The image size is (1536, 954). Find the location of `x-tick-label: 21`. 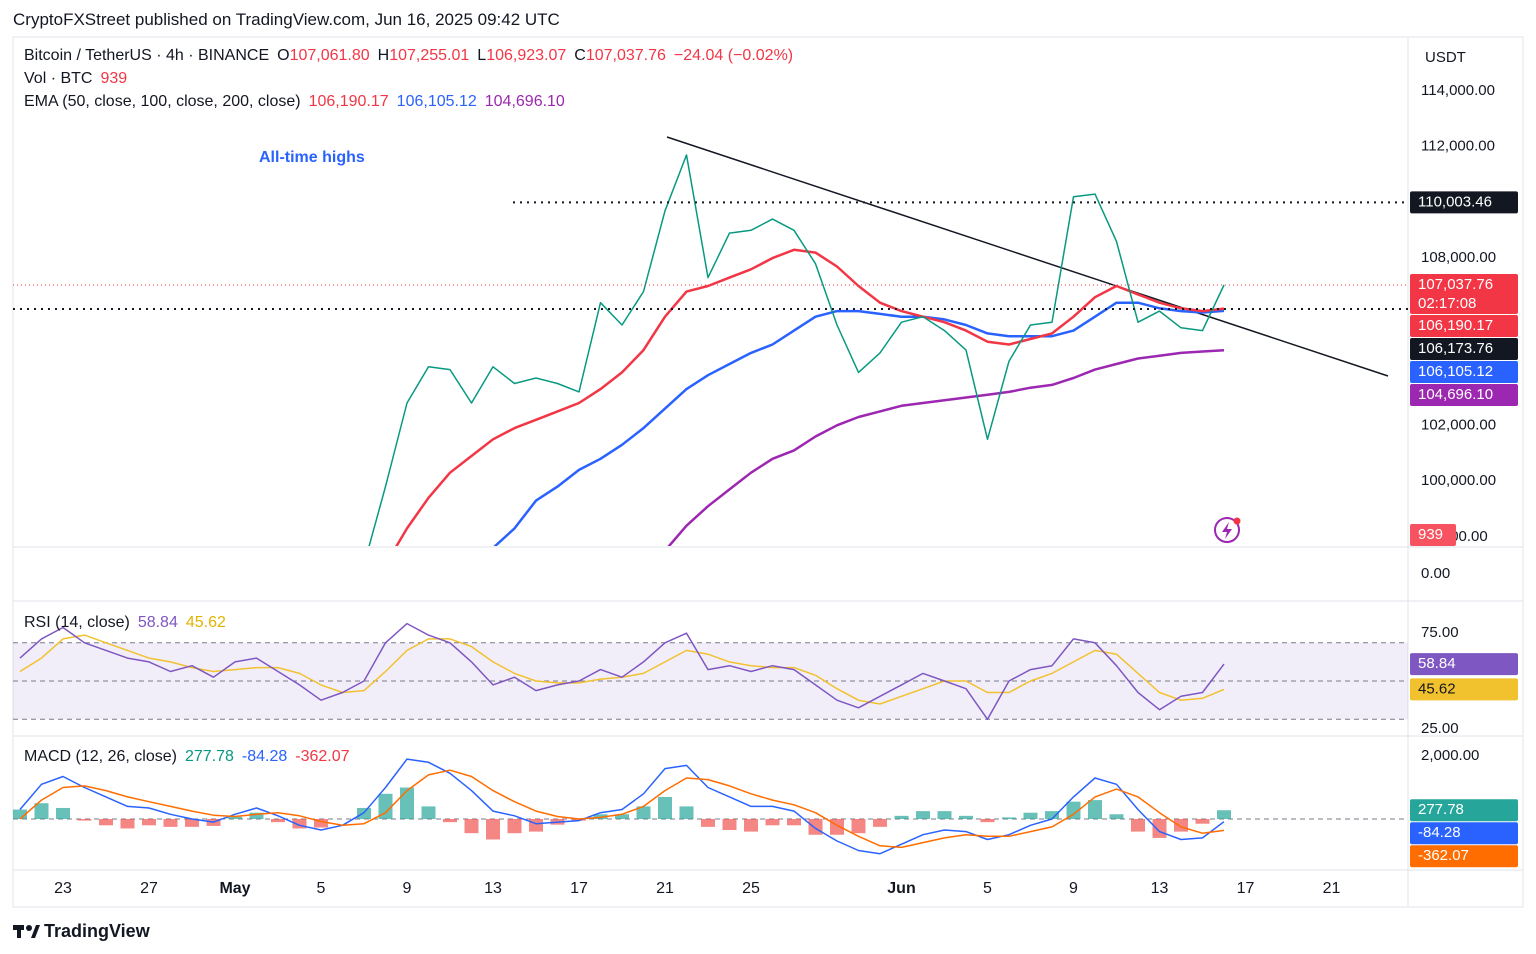

x-tick-label: 21 is located at coordinates (1332, 888).